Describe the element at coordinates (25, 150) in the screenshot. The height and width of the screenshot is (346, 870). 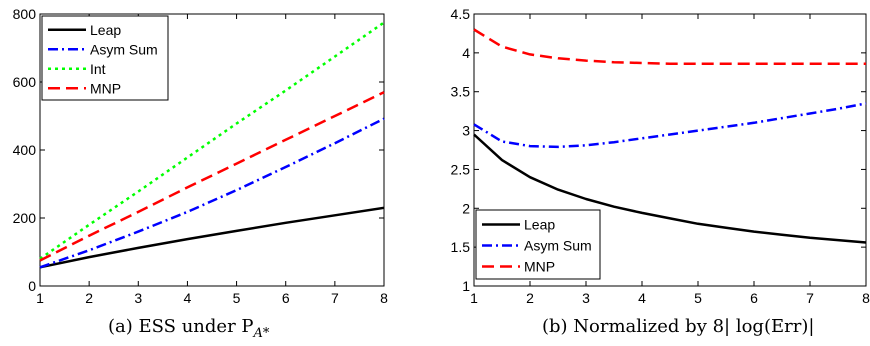
I see `y-tick-label: 400` at that location.